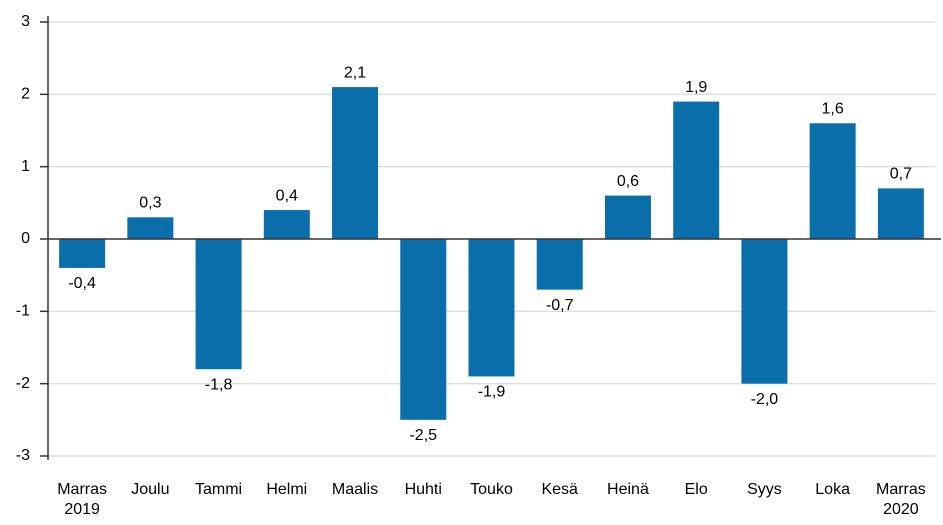 The height and width of the screenshot is (525, 943). What do you see at coordinates (696, 489) in the screenshot?
I see `x-tick-label: Elo` at bounding box center [696, 489].